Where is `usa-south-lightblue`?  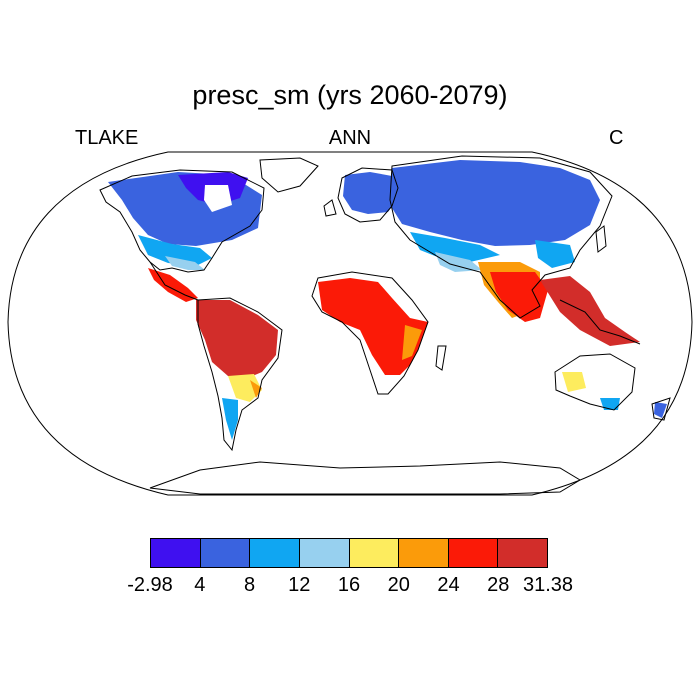 usa-south-lightblue is located at coordinates (185, 263).